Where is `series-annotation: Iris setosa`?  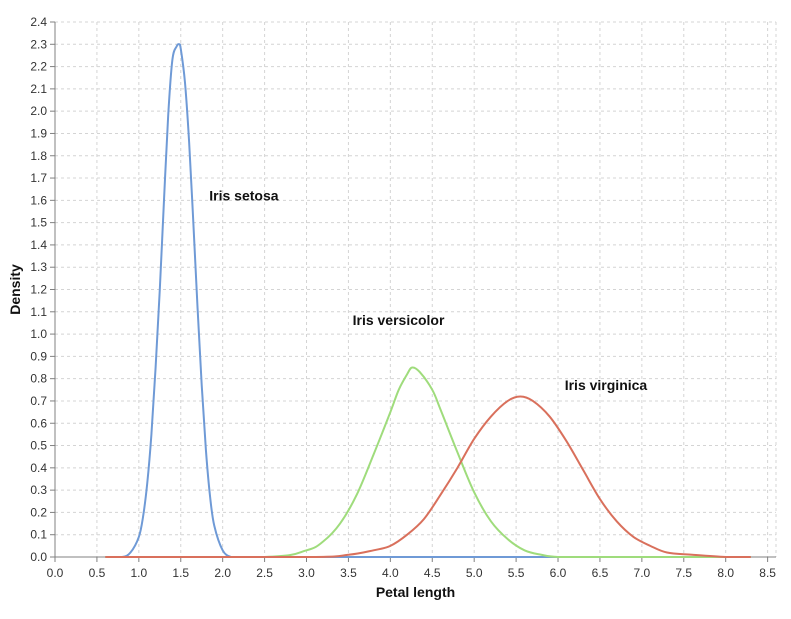
series-annotation: Iris setosa is located at coordinates (243, 195).